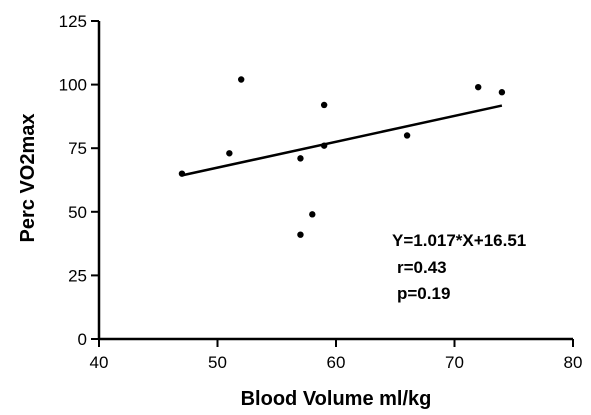  Describe the element at coordinates (99, 362) in the screenshot. I see `x-tick-label: 40` at that location.